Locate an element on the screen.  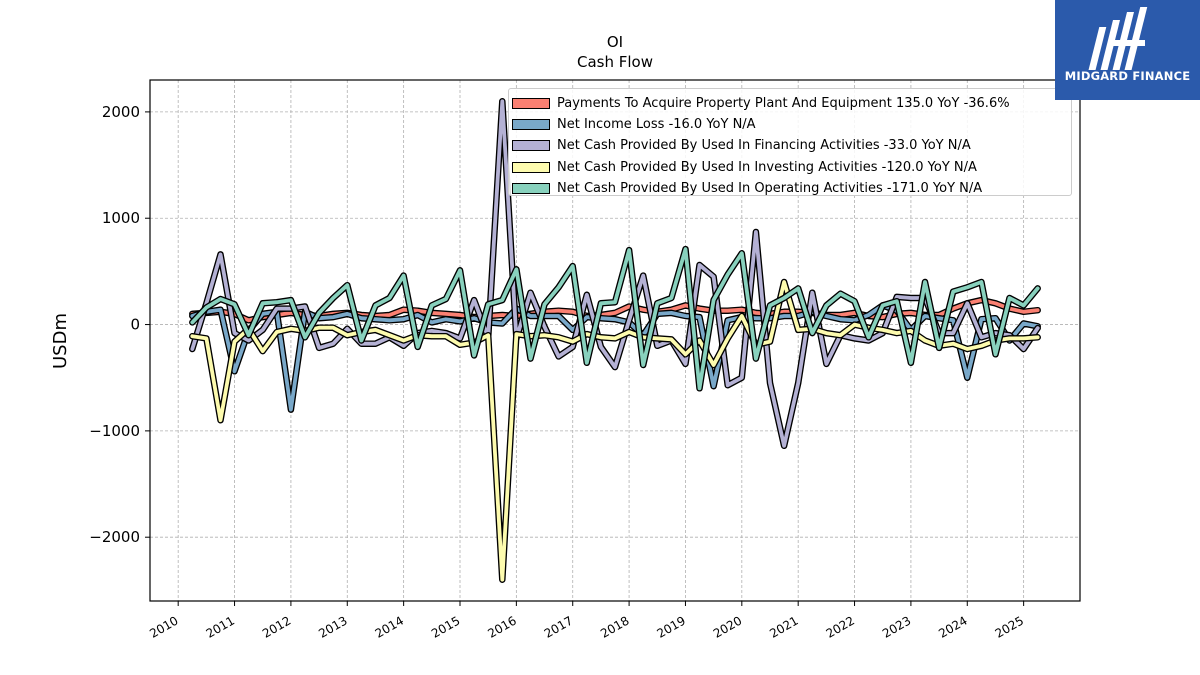
x-tick-label: 2024 is located at coordinates (952, 626).